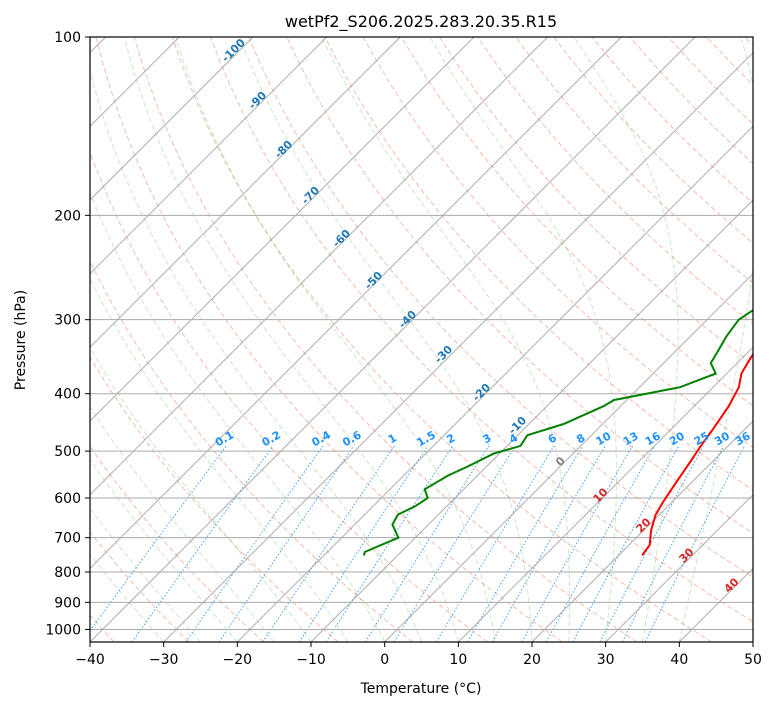 The width and height of the screenshot is (775, 708). I want to click on y-axis-ticks: 100 200 300 400 500 600 700 800 900 1000, so click(67, 334).